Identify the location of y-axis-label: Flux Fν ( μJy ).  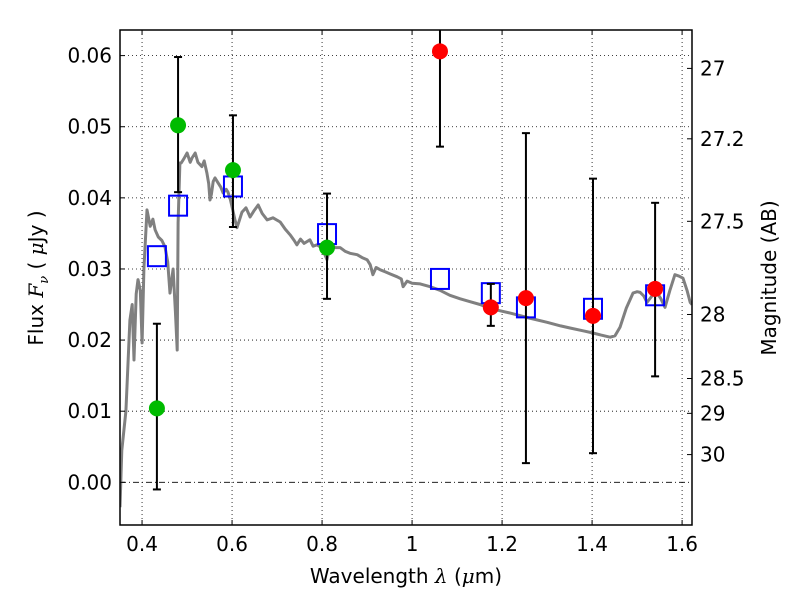
(38, 277).